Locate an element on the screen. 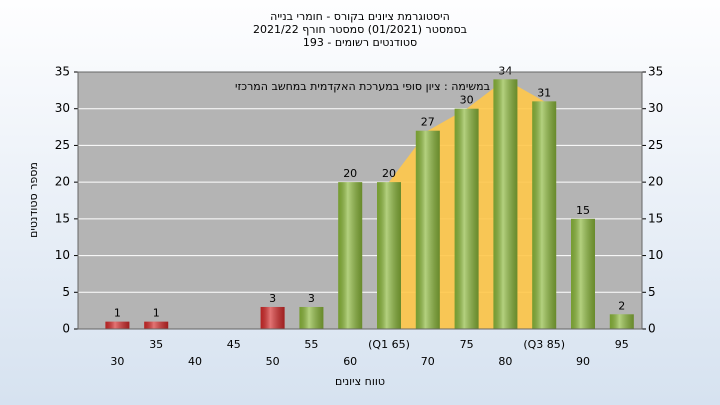  x-tick-label: 75 is located at coordinates (467, 344).